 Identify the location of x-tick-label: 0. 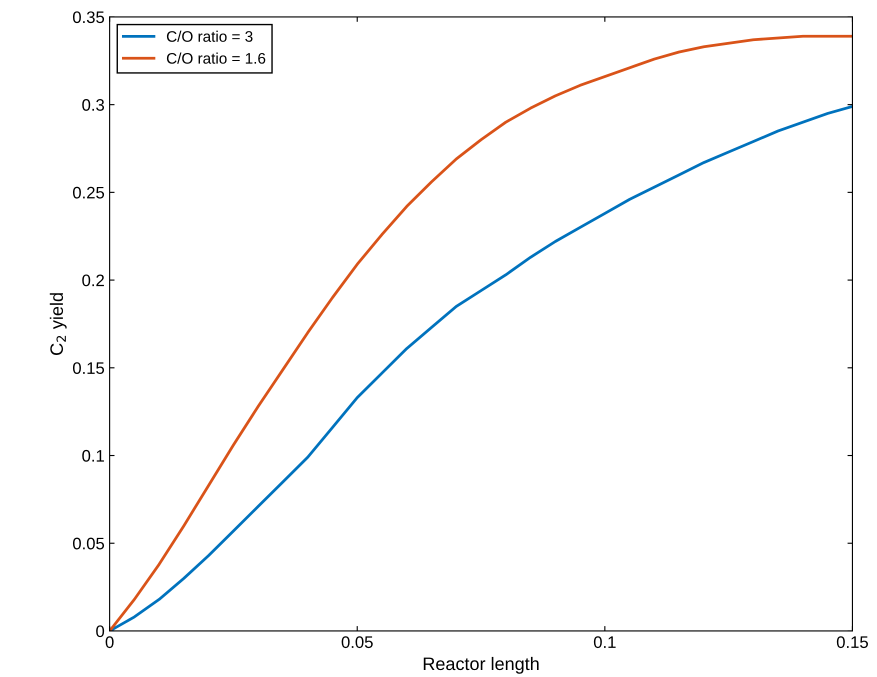
(110, 642).